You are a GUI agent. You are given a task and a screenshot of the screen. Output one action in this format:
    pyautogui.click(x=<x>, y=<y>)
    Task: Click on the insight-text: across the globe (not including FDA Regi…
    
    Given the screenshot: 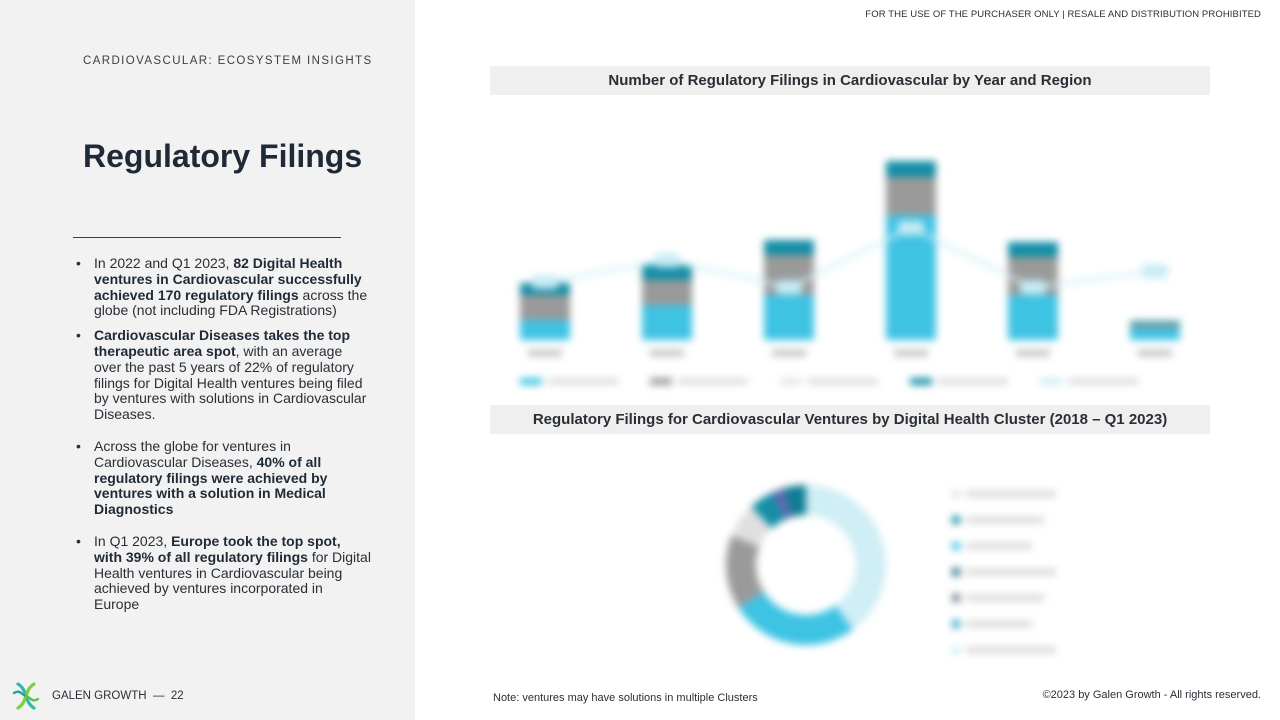 What is the action you would take?
    pyautogui.click(x=231, y=302)
    